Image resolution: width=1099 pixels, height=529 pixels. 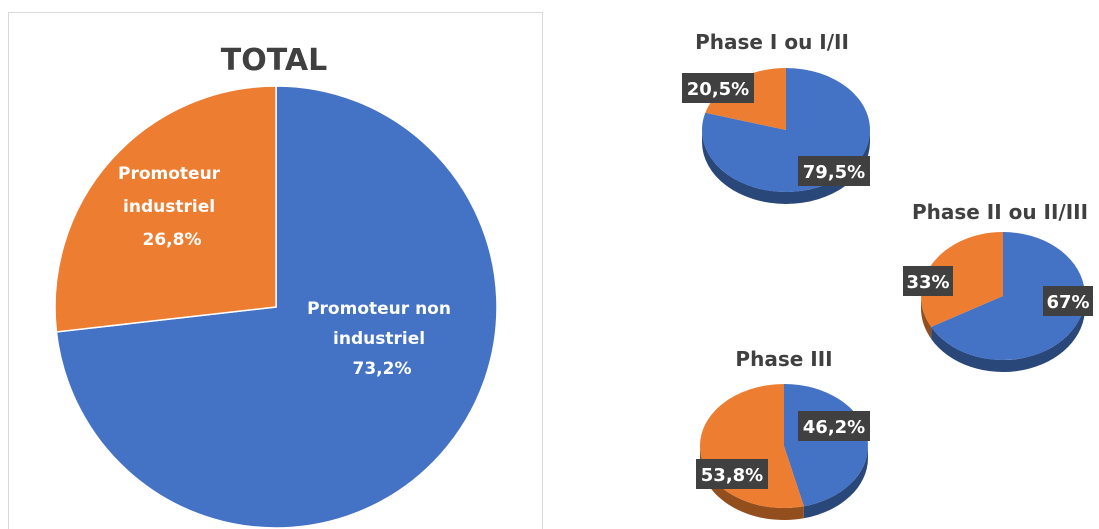 I want to click on phase2-pie: 33% 67%, so click(x=998, y=302).